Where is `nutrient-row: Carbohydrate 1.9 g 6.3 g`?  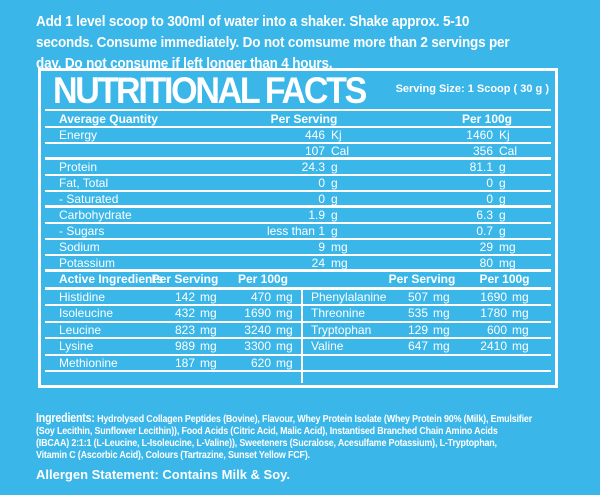
nutrient-row: Carbohydrate 1.9 g 6.3 g is located at coordinates (298, 216).